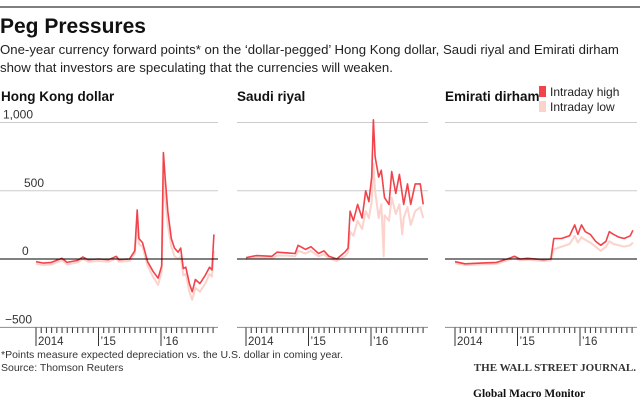  What do you see at coordinates (18, 319) in the screenshot?
I see `y-tick-label: −500` at bounding box center [18, 319].